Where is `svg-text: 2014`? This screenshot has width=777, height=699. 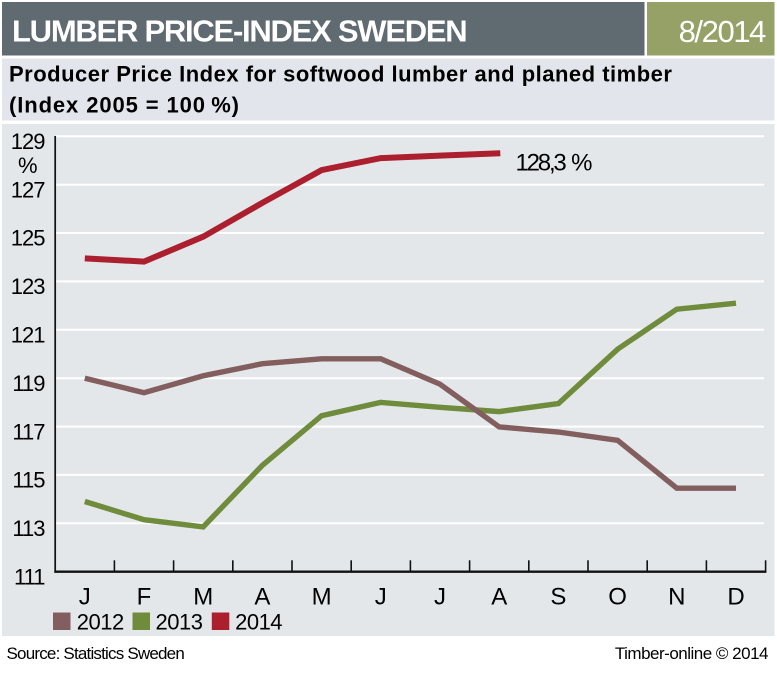 svg-text: 2014 is located at coordinates (258, 622).